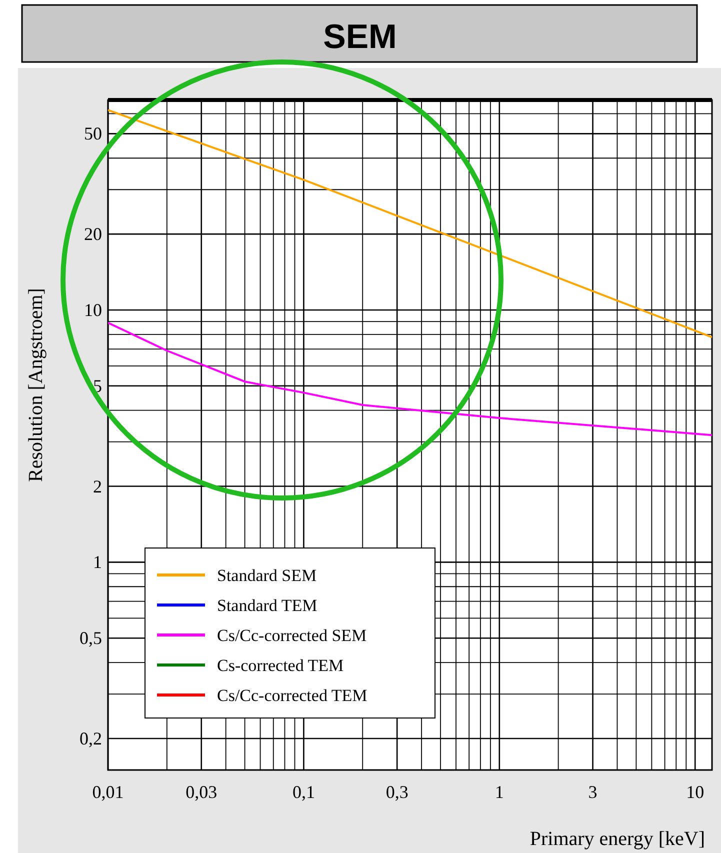 The width and height of the screenshot is (721, 853). What do you see at coordinates (280, 665) in the screenshot?
I see `legend-label: Cs-corrected TEM` at bounding box center [280, 665].